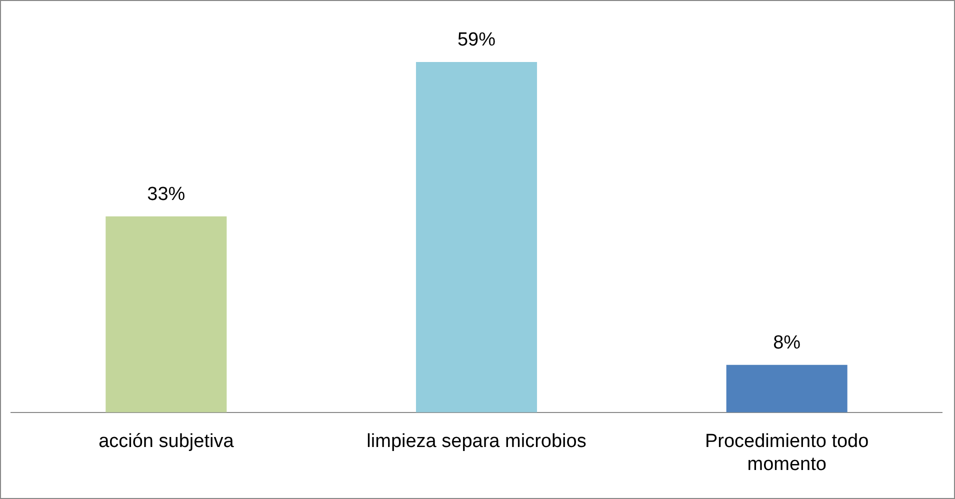 This screenshot has height=499, width=955. I want to click on data-label: 8%, so click(787, 343).